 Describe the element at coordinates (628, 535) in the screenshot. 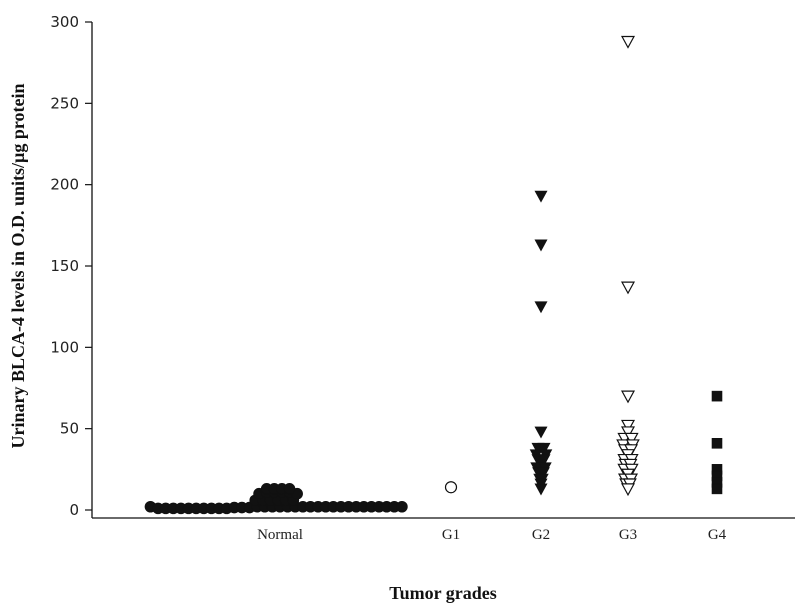

I see `x-category-label: G3` at that location.